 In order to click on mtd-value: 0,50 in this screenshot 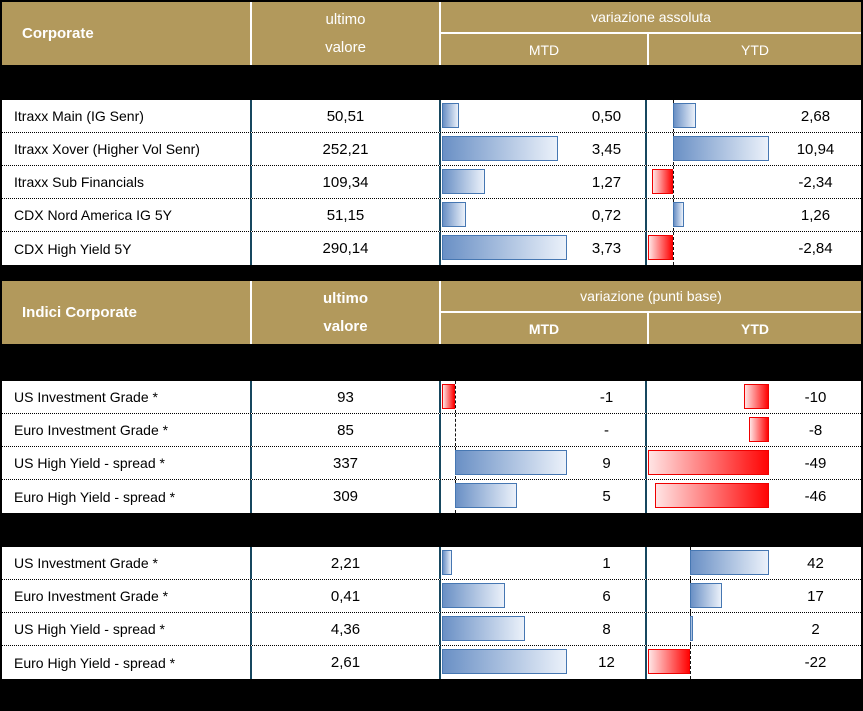, I will do `click(606, 116)`.